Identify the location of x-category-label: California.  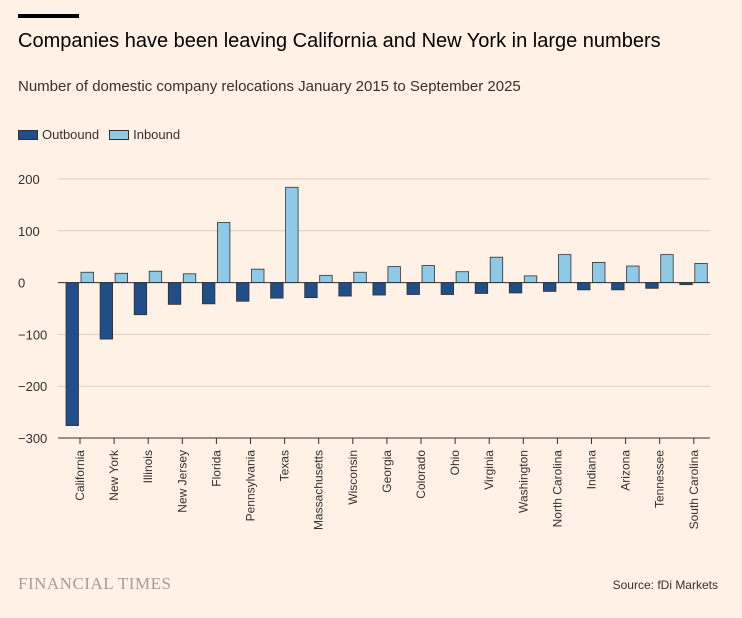
(80, 475).